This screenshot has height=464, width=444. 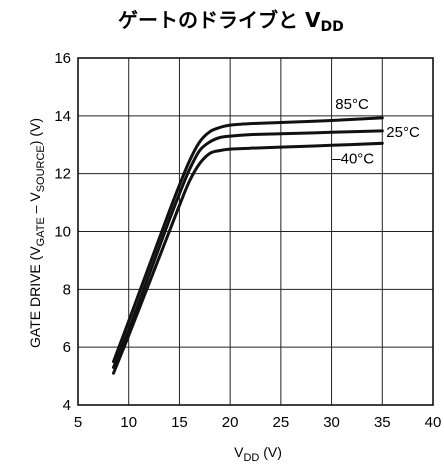 I want to click on x-tick-label: 20, so click(x=230, y=422).